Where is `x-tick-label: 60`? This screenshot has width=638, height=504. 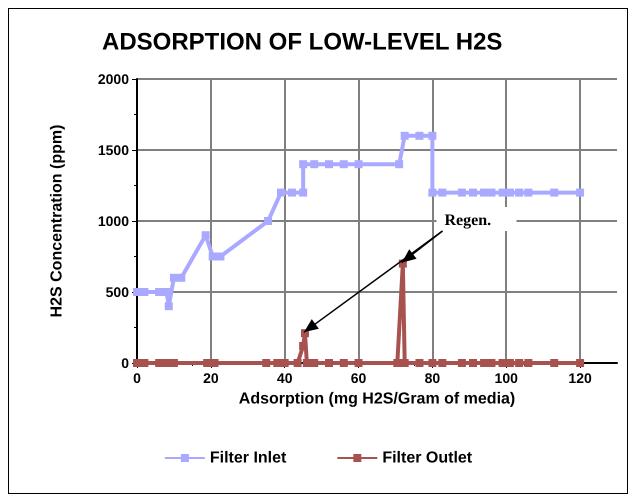 x-tick-label: 60 is located at coordinates (358, 378).